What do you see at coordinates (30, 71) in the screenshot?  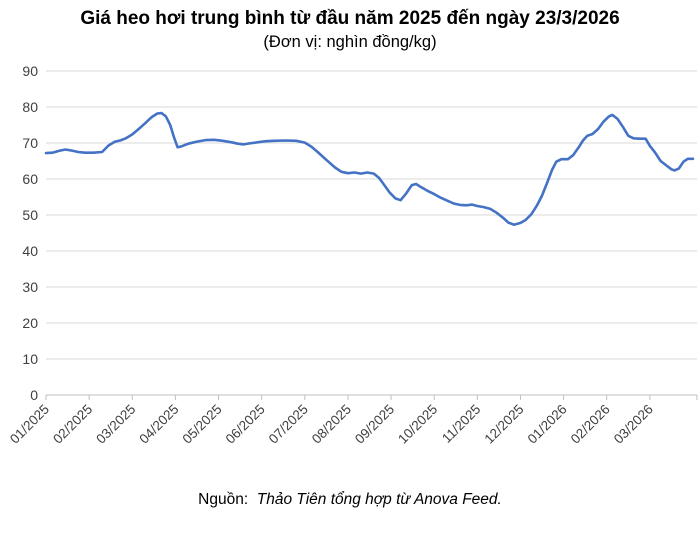 I see `y-tick-label-90: 90` at bounding box center [30, 71].